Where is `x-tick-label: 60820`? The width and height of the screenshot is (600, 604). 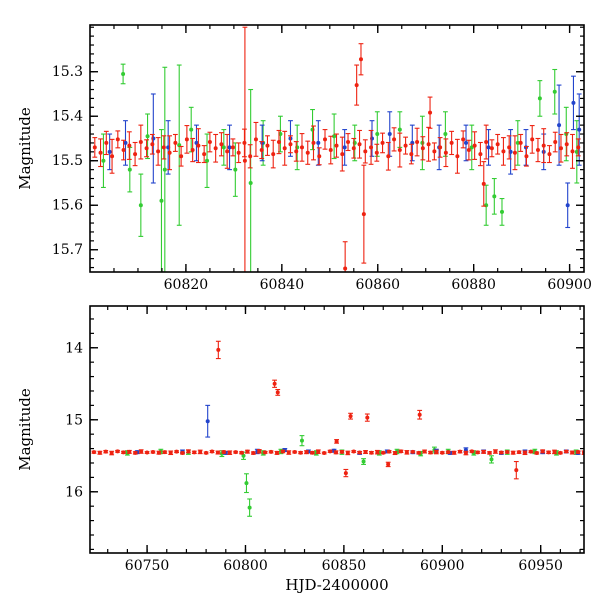
x-tick-label: 60820 is located at coordinates (186, 285).